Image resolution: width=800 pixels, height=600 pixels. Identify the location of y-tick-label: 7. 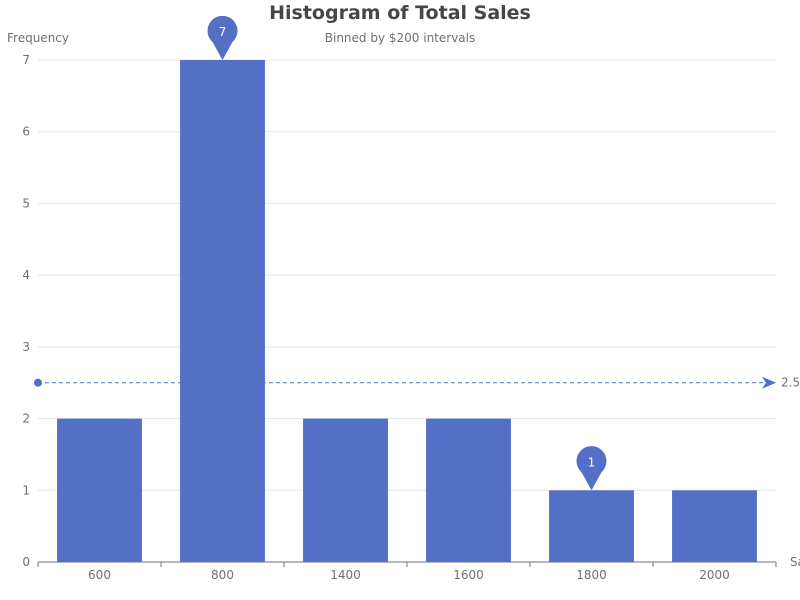
(26, 60).